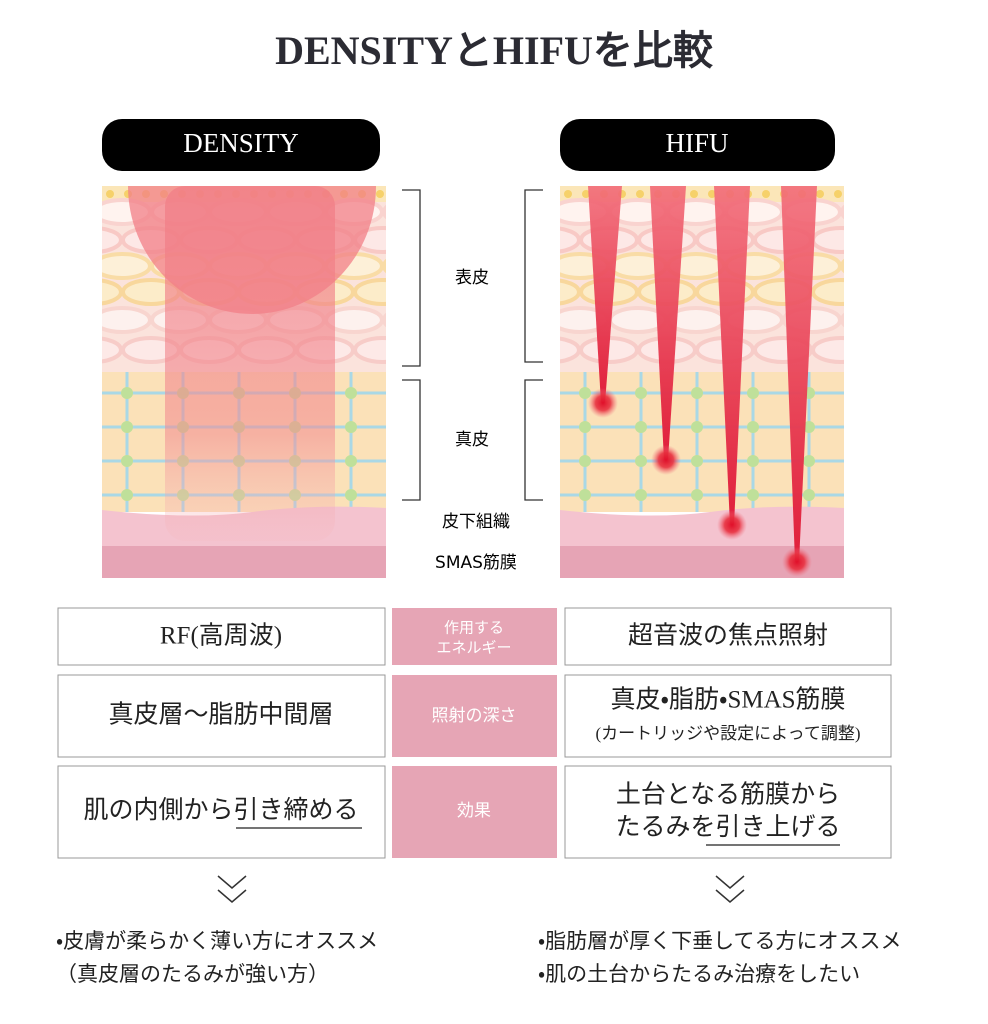 The image size is (988, 1024). I want to click on cell-text: 超音波の焦点照射, so click(728, 636).